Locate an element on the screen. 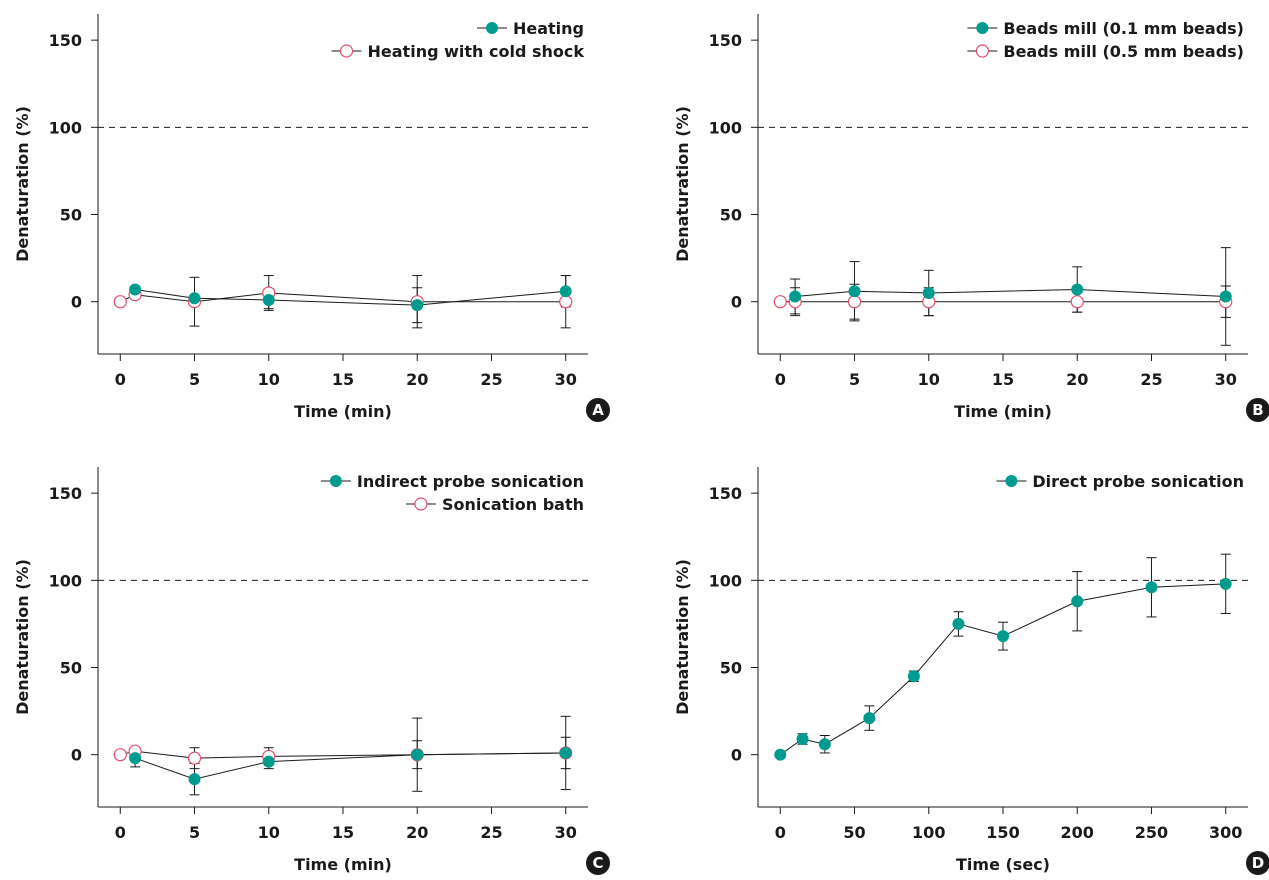 This screenshot has height=880, width=1269. panel-c-x-tick-label: 5 is located at coordinates (194, 832).